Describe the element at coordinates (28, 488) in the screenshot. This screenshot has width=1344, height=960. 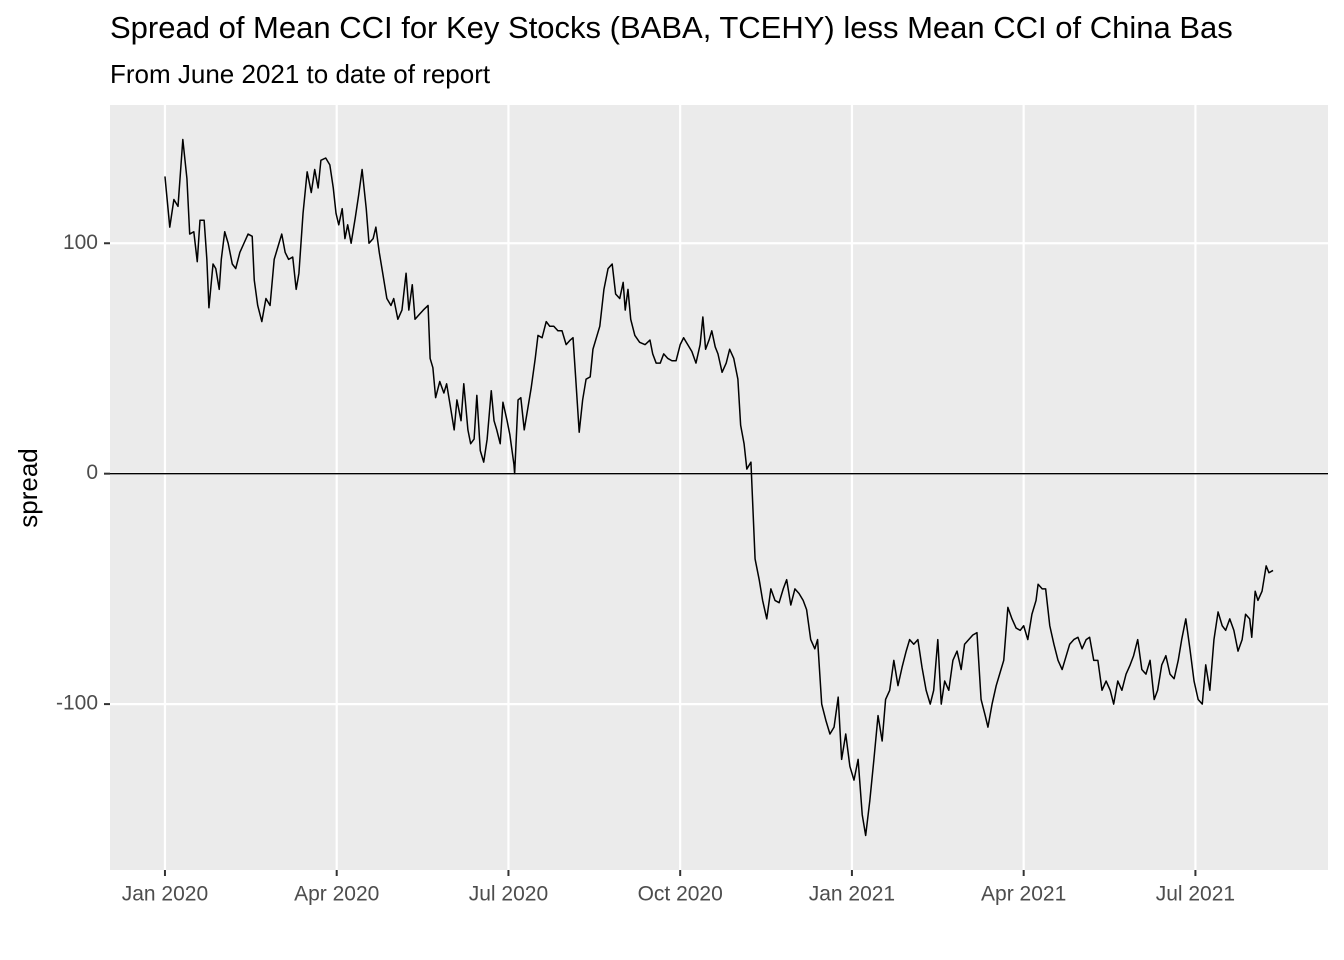
I see `y-axis-label: spread` at that location.